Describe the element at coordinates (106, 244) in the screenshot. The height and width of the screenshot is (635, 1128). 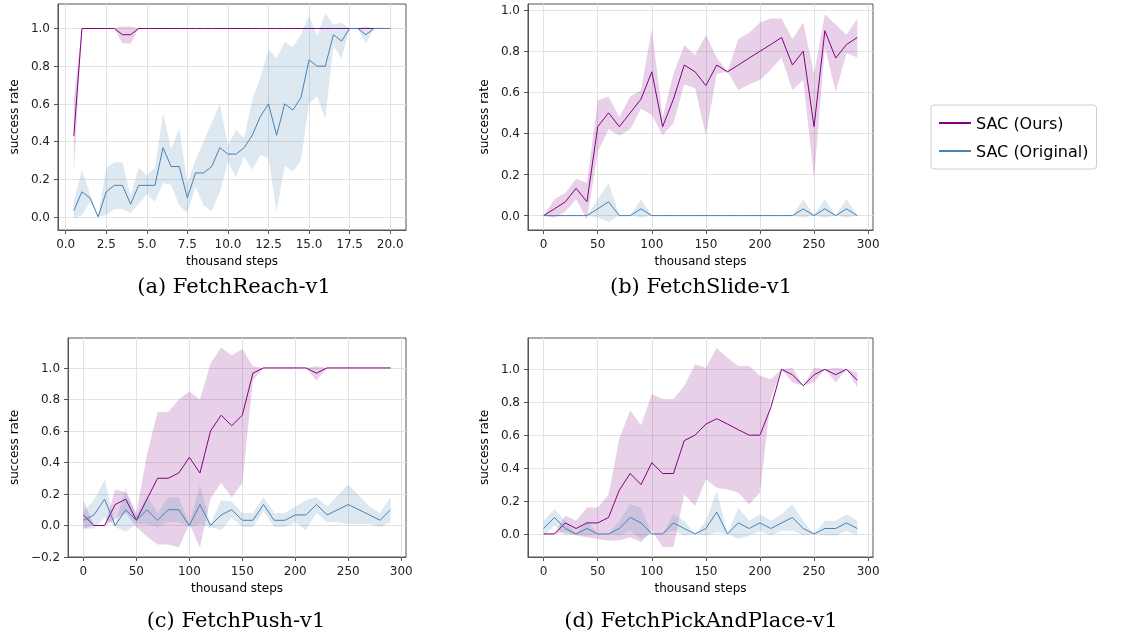
I see `x-tick-label: 2.5` at that location.